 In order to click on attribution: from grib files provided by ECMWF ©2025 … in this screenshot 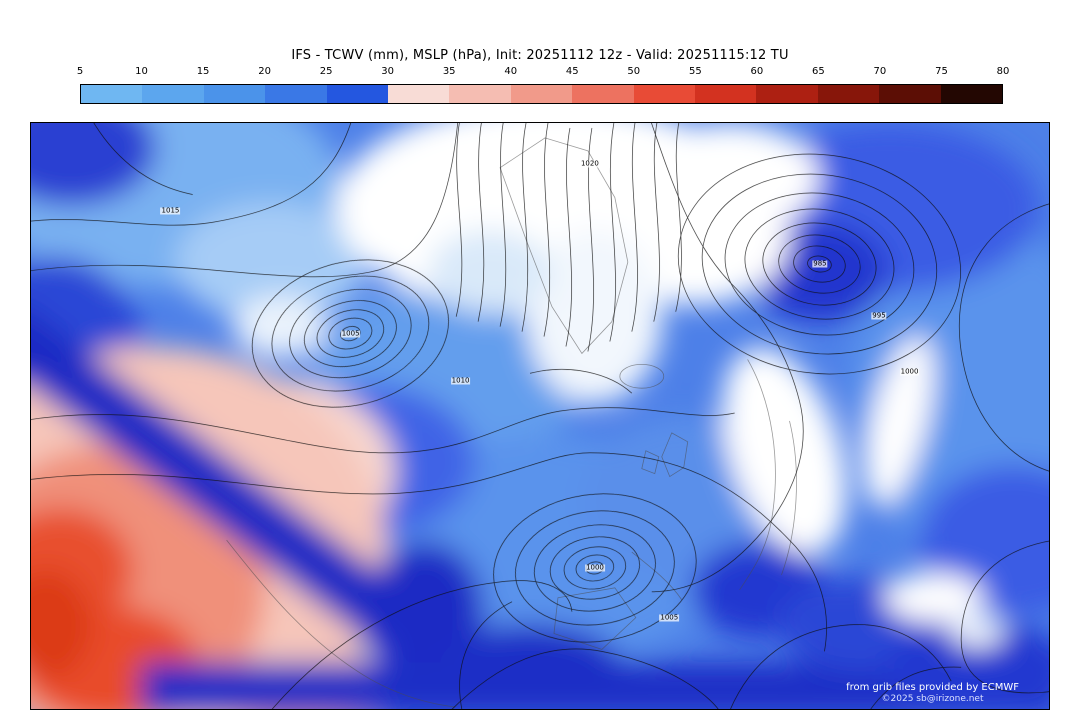, I will do `click(932, 693)`.